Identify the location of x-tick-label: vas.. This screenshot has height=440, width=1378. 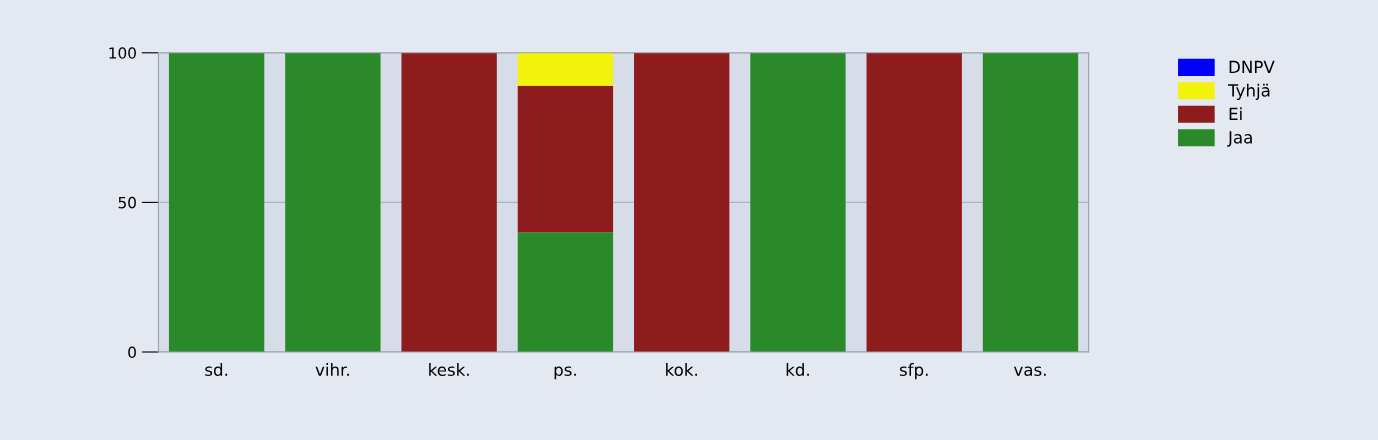
(1029, 371).